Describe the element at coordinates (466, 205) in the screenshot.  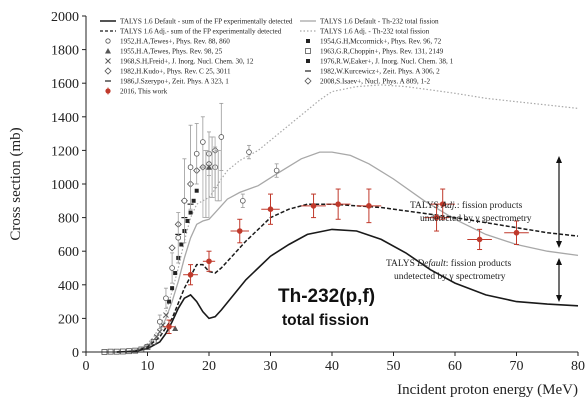
I see `annotation-adj-line1: TALYS Adj.: fission products` at that location.